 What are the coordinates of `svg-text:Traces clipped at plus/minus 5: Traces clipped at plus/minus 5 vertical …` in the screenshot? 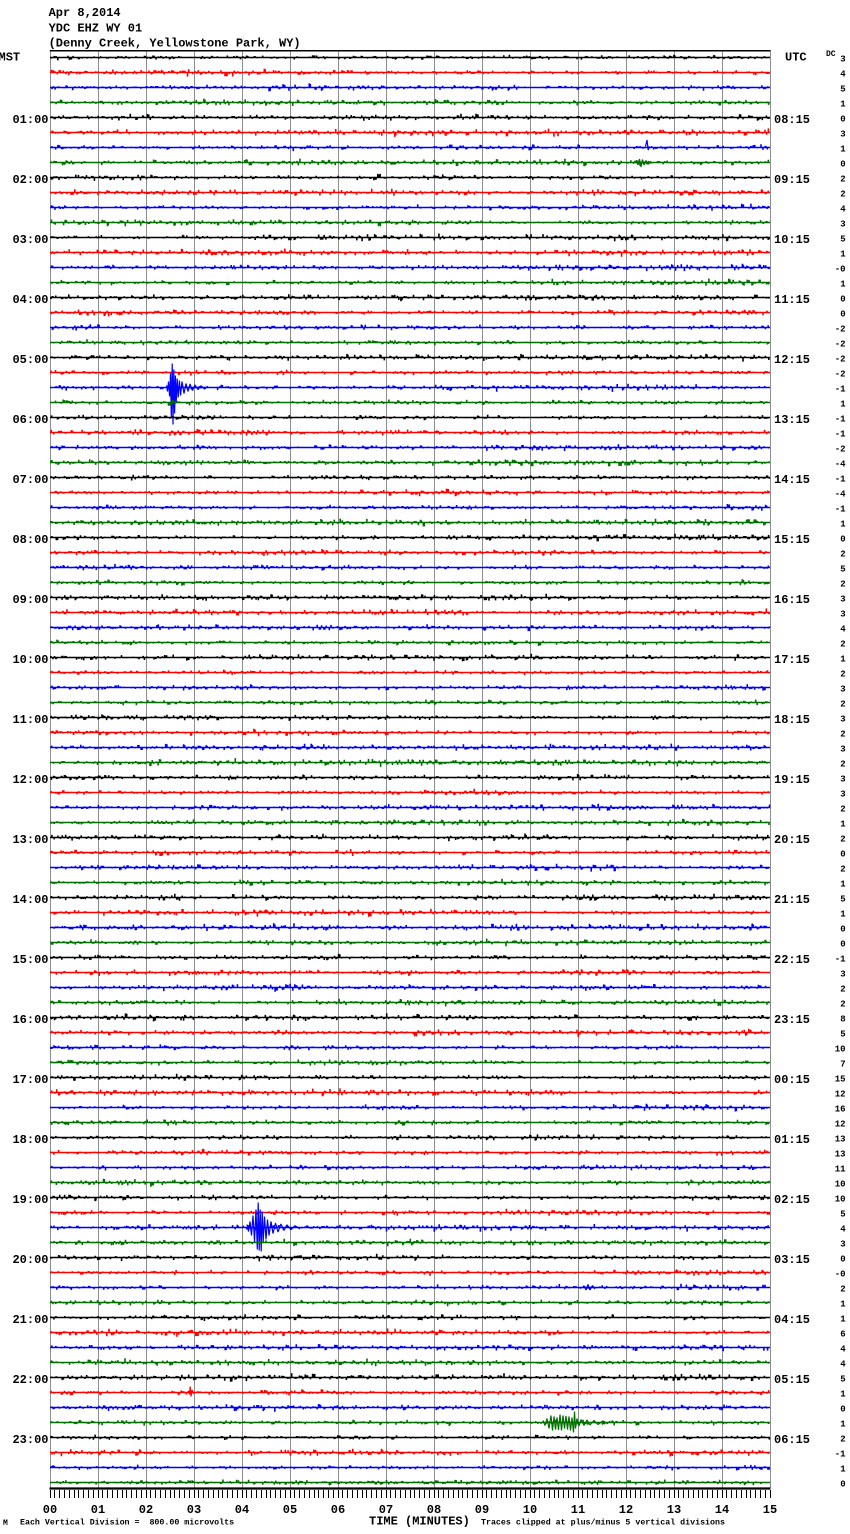 It's located at (603, 1523).